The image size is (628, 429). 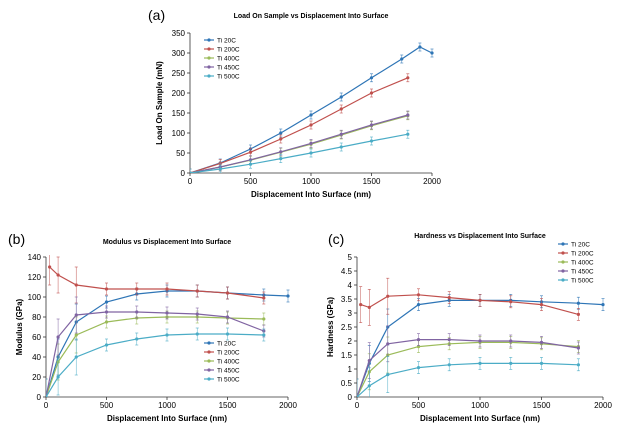 What do you see at coordinates (330, 327) in the screenshot?
I see `y-axis-label: Hardness (GPa)` at bounding box center [330, 327].